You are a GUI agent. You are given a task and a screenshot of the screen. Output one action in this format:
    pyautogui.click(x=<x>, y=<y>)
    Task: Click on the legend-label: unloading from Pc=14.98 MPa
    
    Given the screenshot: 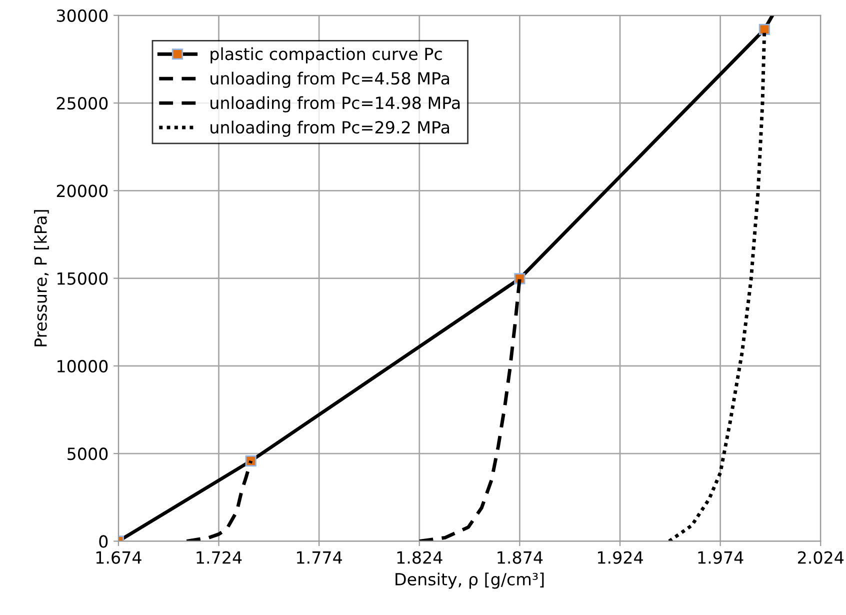 What is the action you would take?
    pyautogui.click(x=335, y=104)
    